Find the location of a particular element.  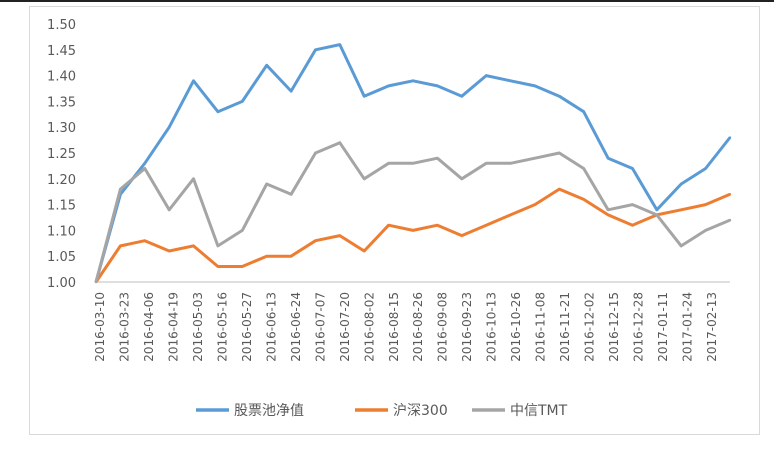

legend-label: 沪深300 is located at coordinates (420, 411).